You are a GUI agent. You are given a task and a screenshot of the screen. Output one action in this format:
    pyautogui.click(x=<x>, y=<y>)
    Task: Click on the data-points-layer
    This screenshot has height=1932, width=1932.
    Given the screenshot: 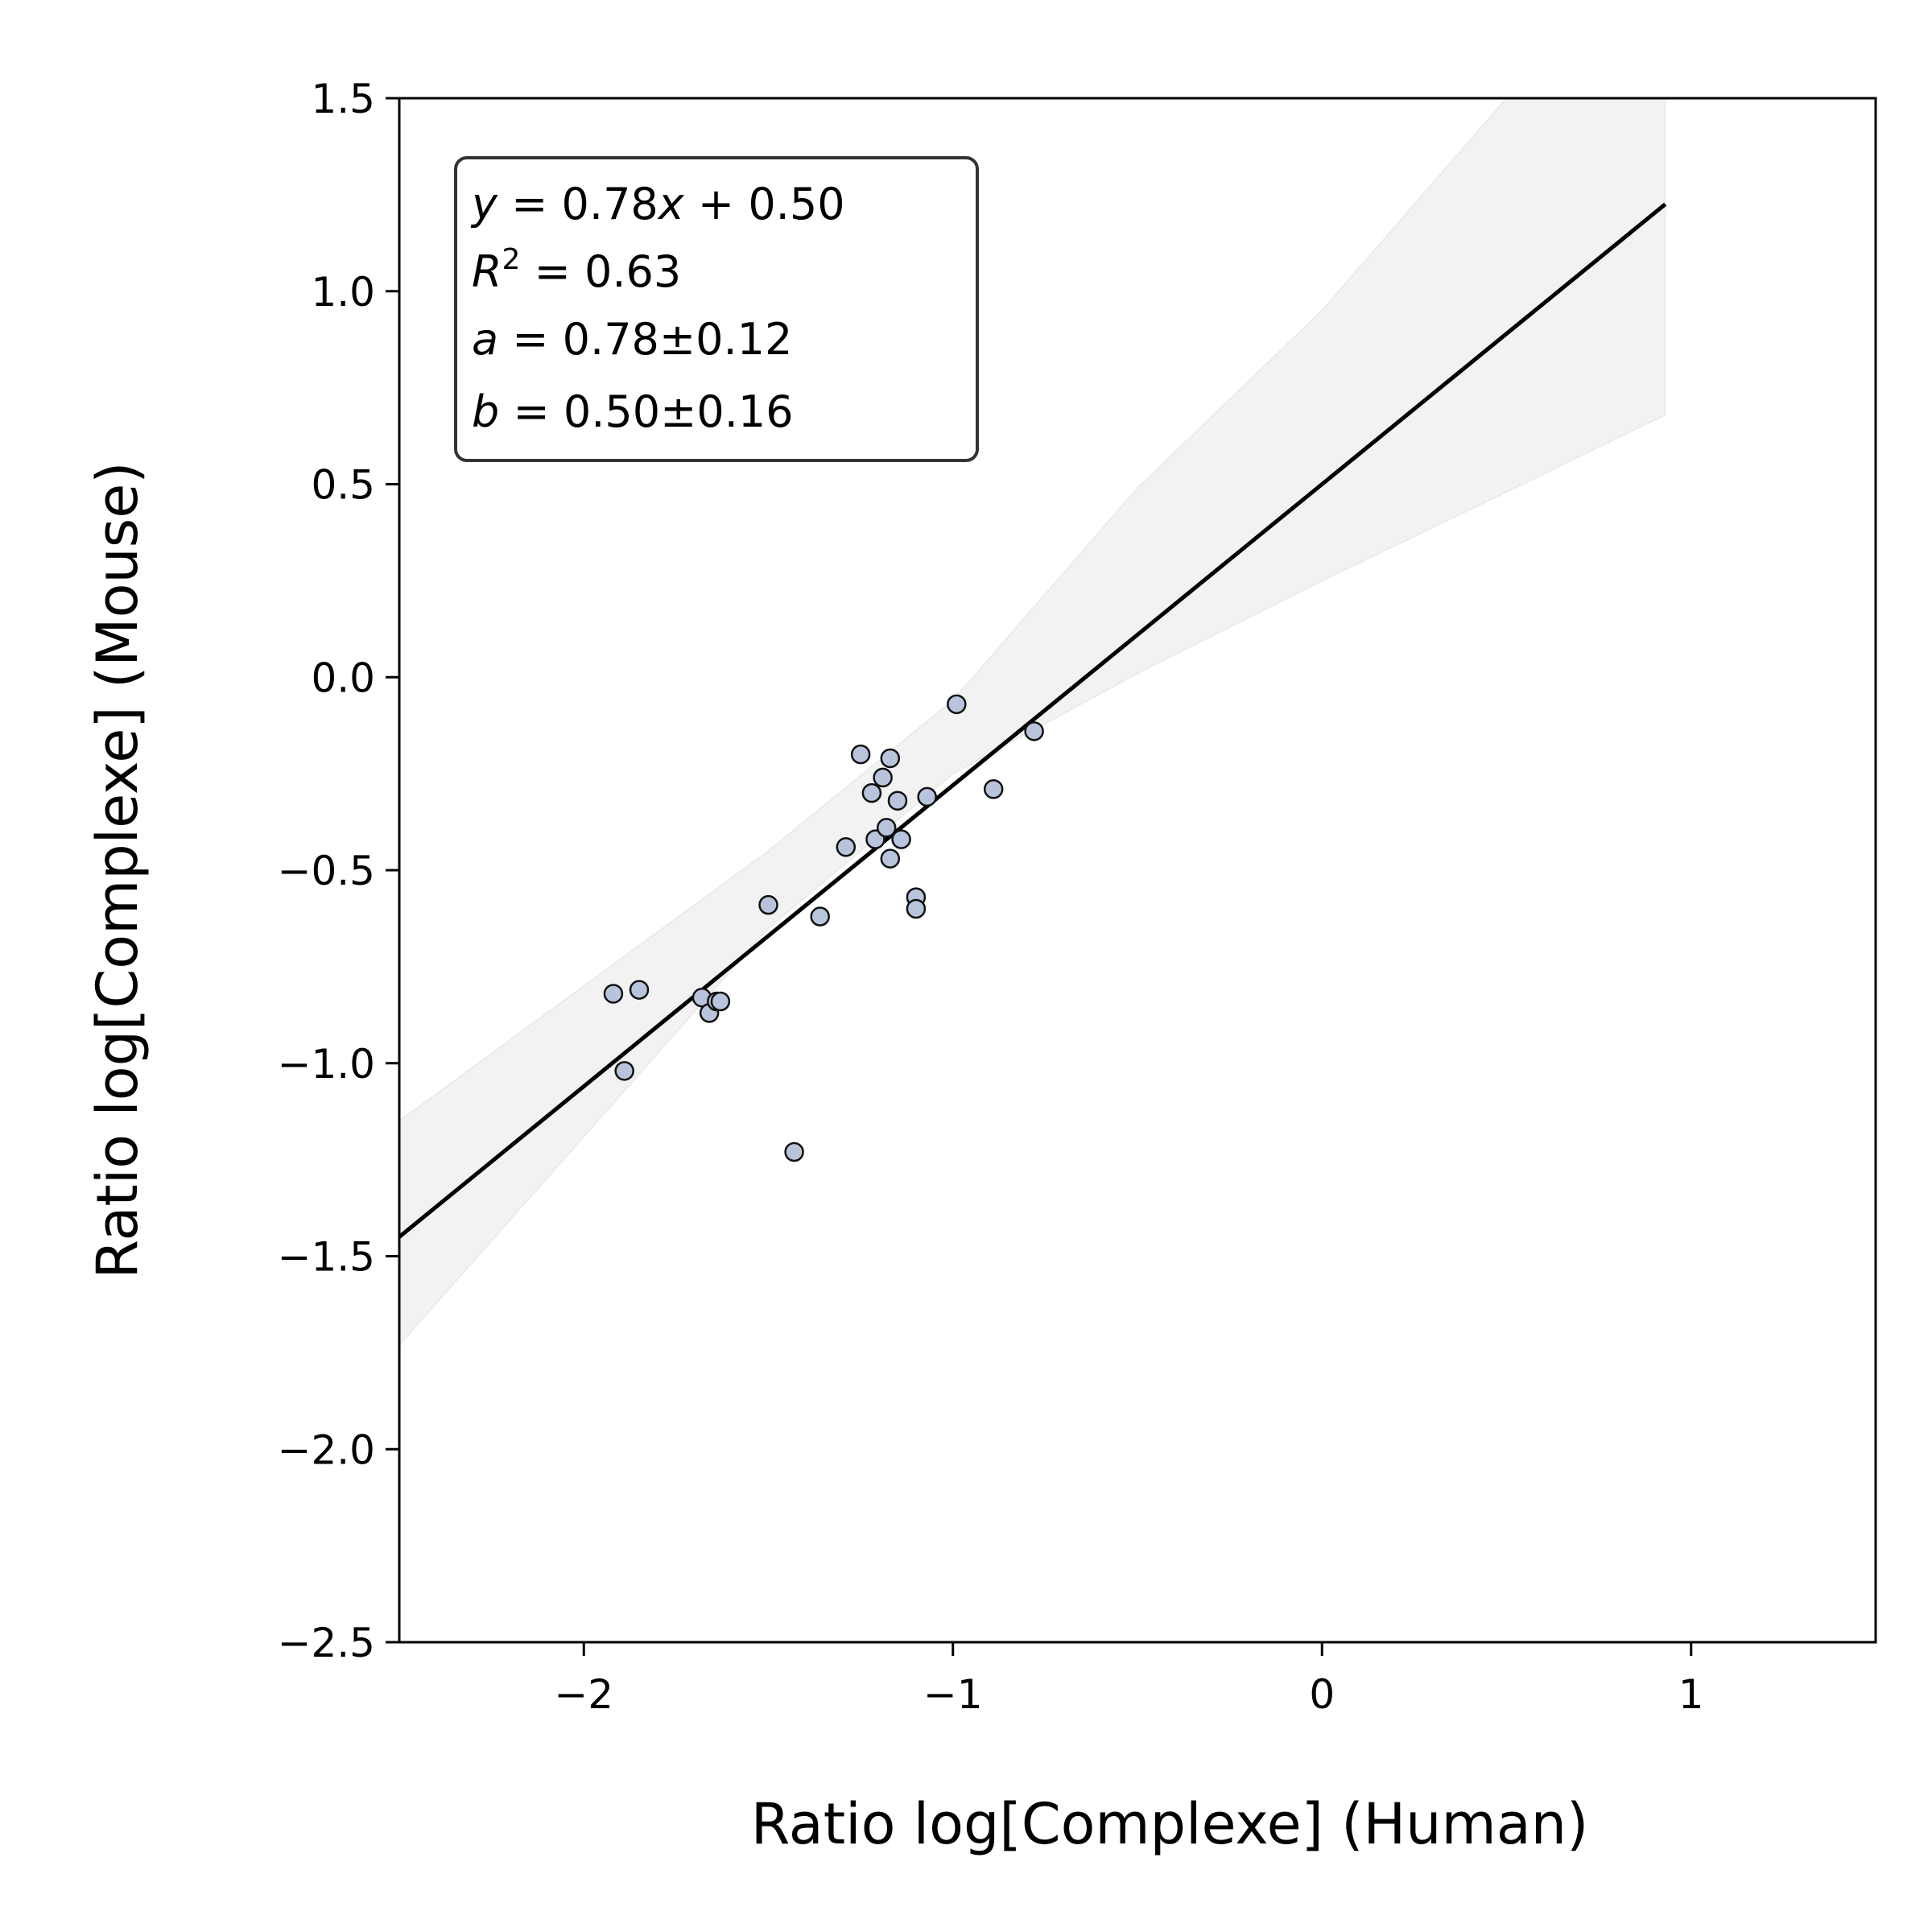 What is the action you would take?
    pyautogui.click(x=823, y=928)
    